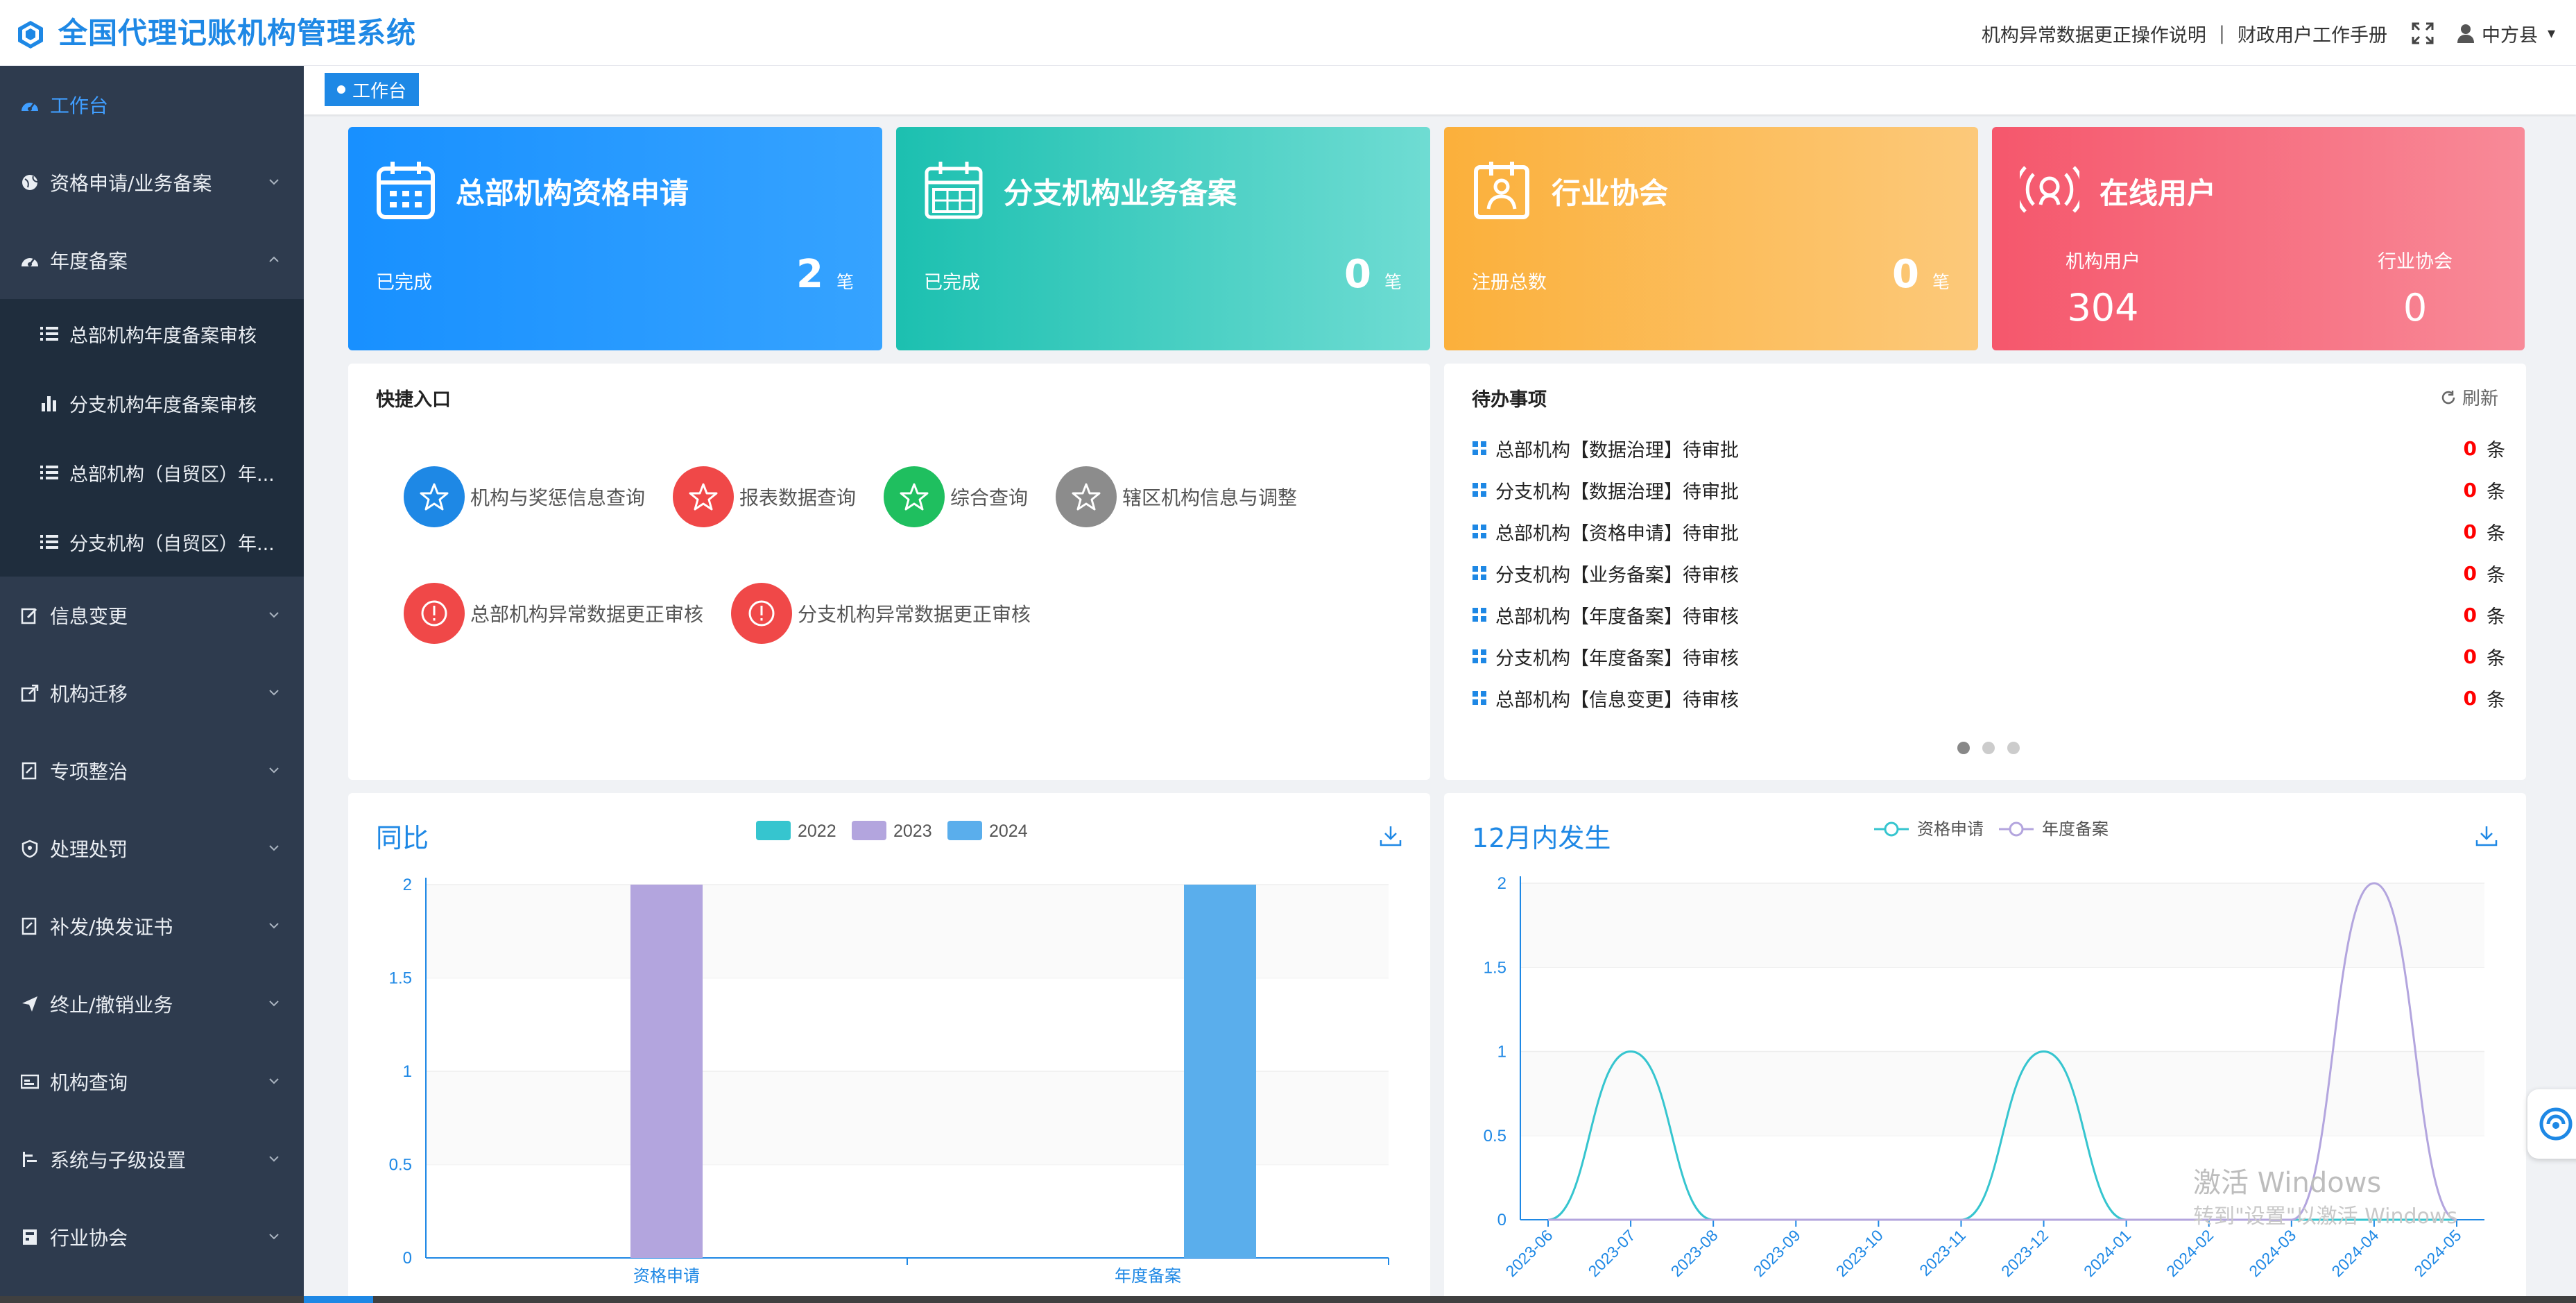 This screenshot has width=2576, height=1303. I want to click on todo-item: 总部机构【年度备案】待审核 0 条, so click(1988, 615).